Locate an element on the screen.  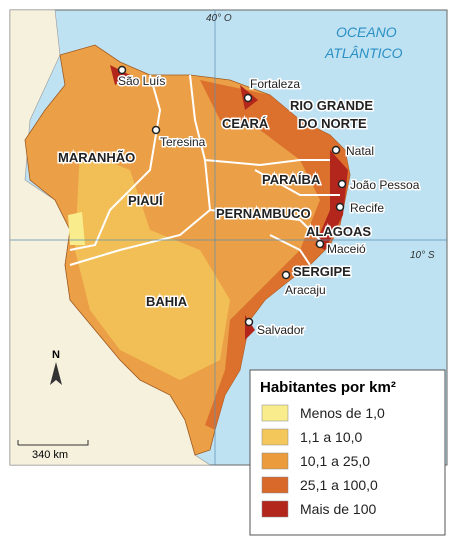
state-label: ALAGOAS is located at coordinates (338, 231).